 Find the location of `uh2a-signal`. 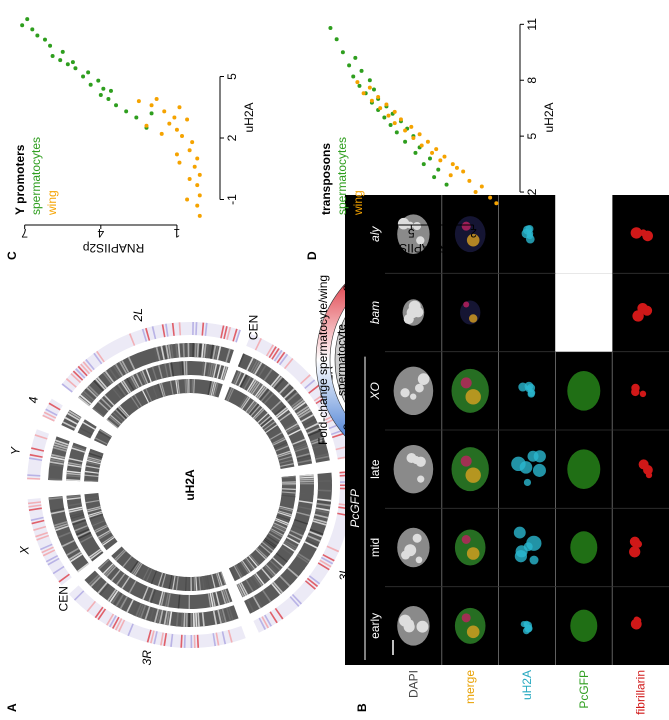

uh2a-signal is located at coordinates (518, 464).